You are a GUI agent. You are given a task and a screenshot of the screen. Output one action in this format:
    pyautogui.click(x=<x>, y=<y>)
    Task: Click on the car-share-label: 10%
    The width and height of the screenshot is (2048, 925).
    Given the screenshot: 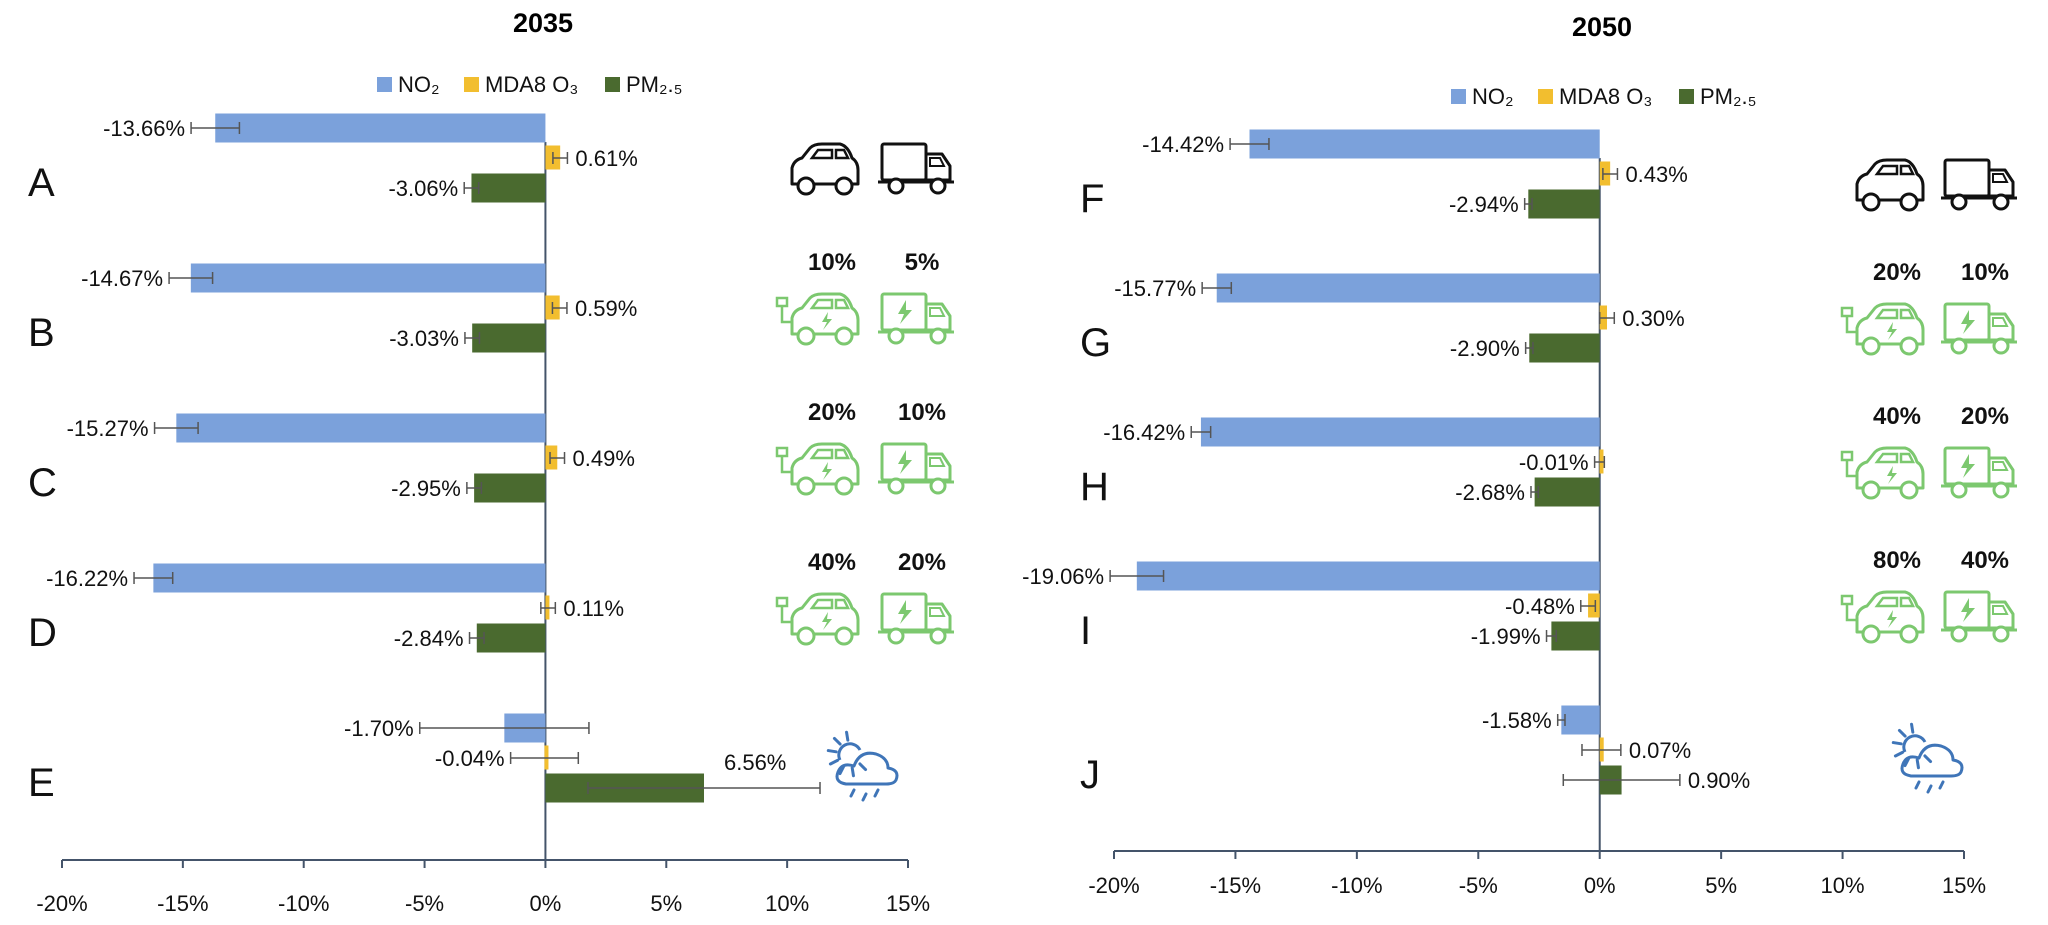 What is the action you would take?
    pyautogui.click(x=832, y=262)
    